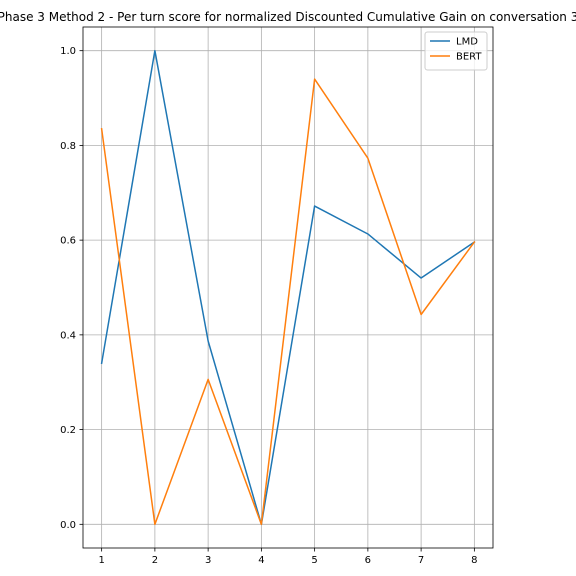 The width and height of the screenshot is (576, 576). Describe the element at coordinates (469, 57) in the screenshot. I see `legend-label-bert: BERT` at that location.